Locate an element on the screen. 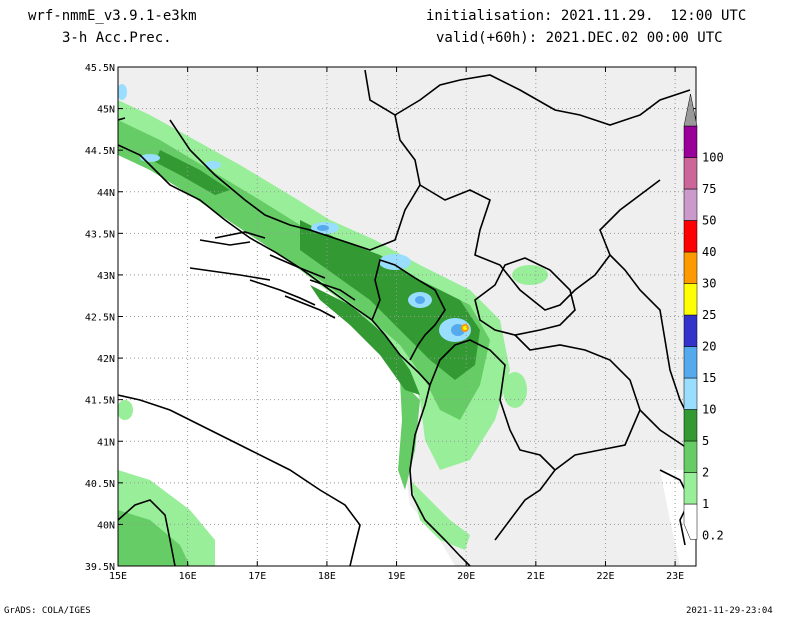 This screenshot has height=618, width=800. lon-label: 21E is located at coordinates (536, 576).